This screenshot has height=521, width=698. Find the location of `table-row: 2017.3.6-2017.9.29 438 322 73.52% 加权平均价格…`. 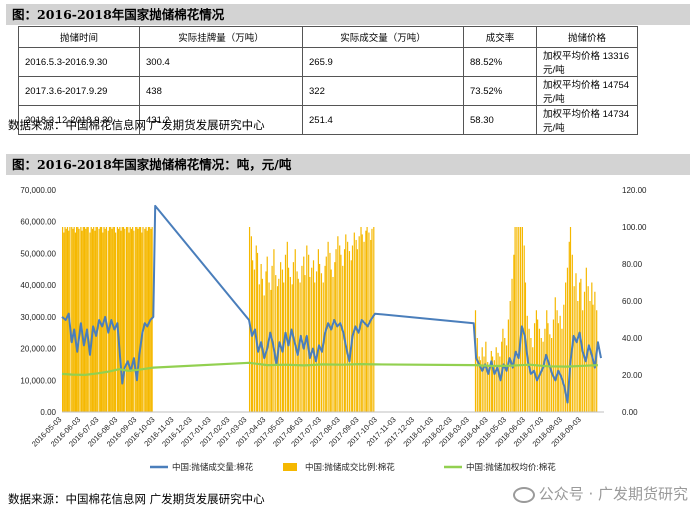

table-row: 2017.3.6-2017.9.29 438 322 73.52% 加权平均价格… is located at coordinates (328, 91).